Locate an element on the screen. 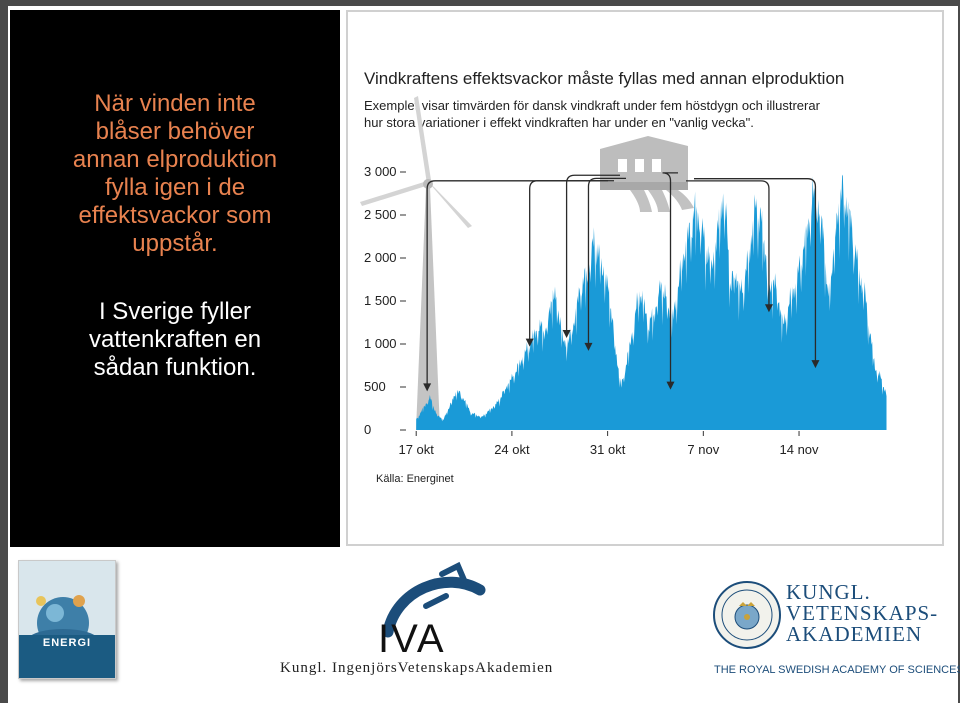 This screenshot has height=703, width=960. x-tick-label: 24 okt is located at coordinates (512, 449).